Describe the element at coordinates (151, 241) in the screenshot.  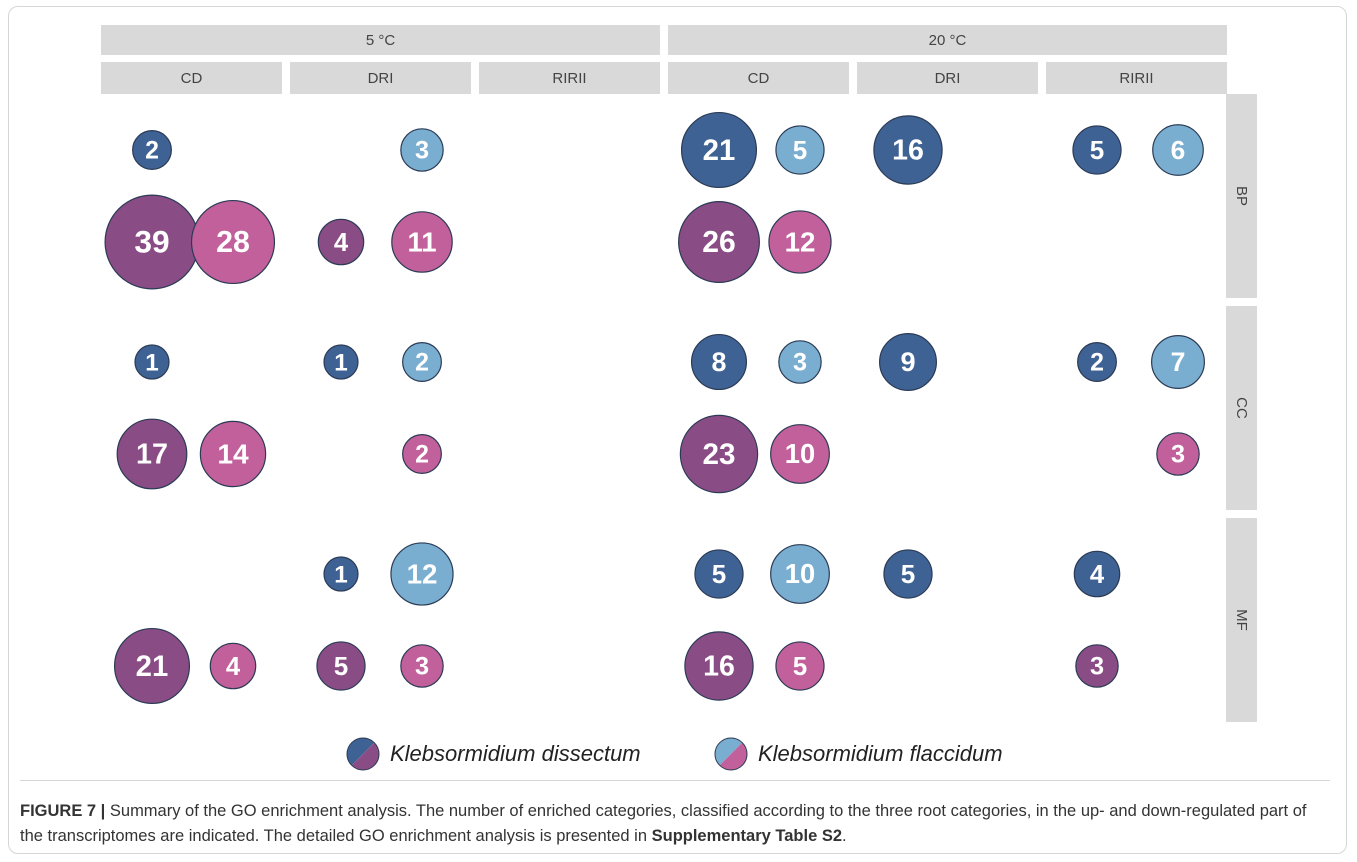
I see `bubble-label: 39` at that location.